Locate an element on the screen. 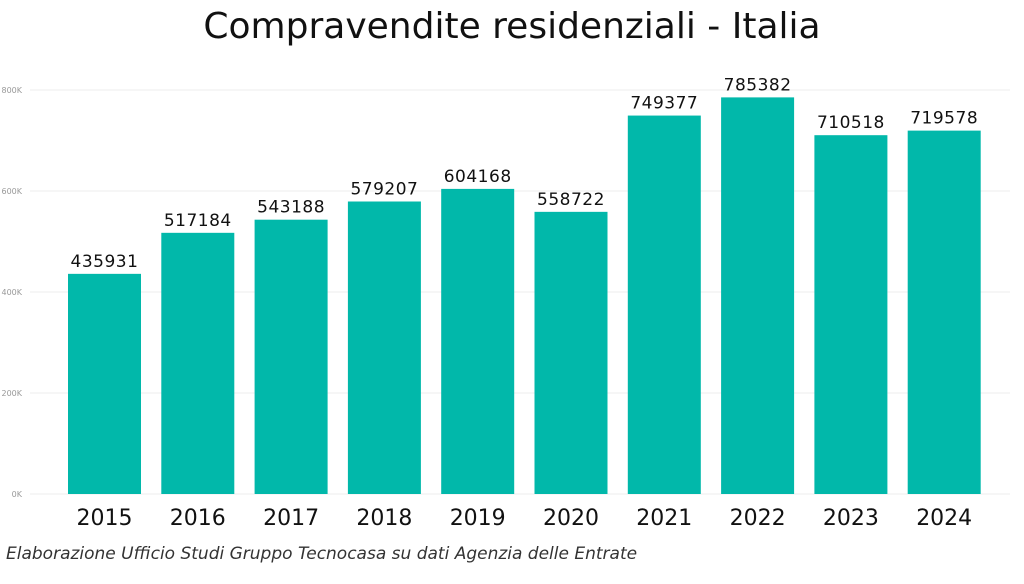  x-tick-label: 2015 is located at coordinates (105, 518).